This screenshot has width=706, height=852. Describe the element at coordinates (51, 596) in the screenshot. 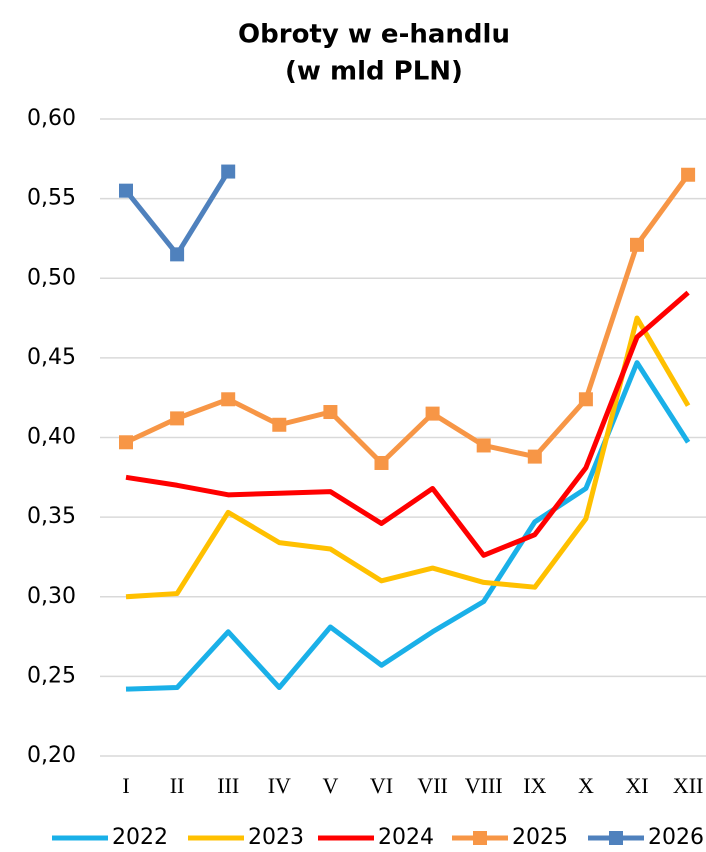

I see `y-tick-label: 0,30` at that location.